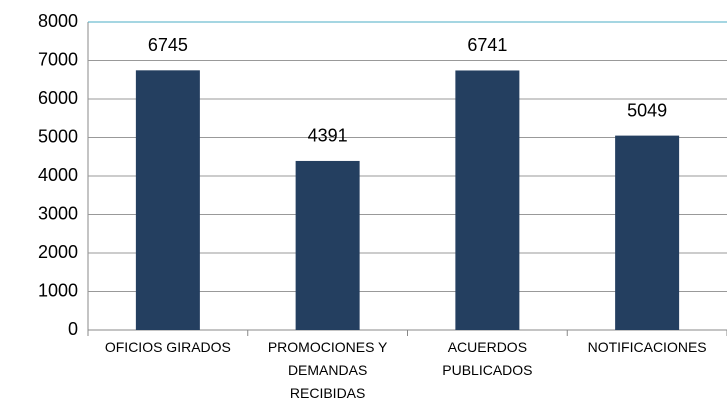 This screenshot has height=419, width=727. Describe the element at coordinates (58, 59) in the screenshot. I see `y-tick-label: 7000` at that location.